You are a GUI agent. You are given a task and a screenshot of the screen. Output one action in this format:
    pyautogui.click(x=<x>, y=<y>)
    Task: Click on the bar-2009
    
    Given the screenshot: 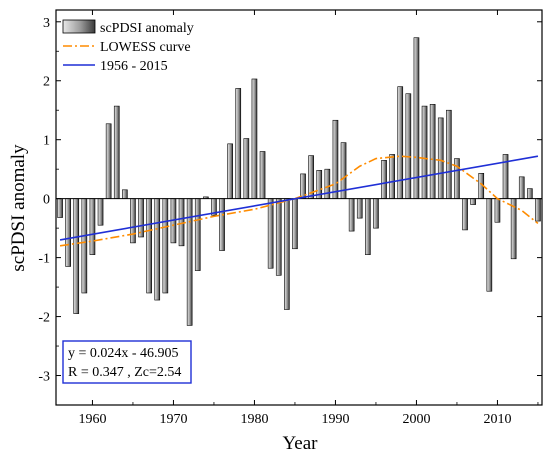 What is the action you would take?
    pyautogui.click(x=489, y=245)
    